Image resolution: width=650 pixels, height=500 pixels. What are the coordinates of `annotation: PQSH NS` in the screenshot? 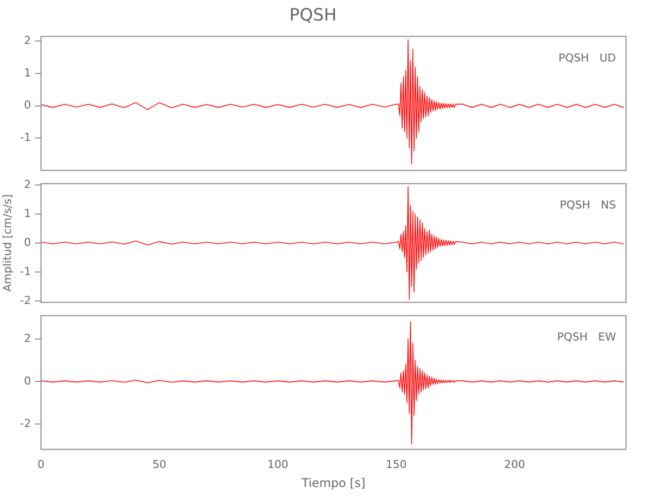 It's located at (588, 205).